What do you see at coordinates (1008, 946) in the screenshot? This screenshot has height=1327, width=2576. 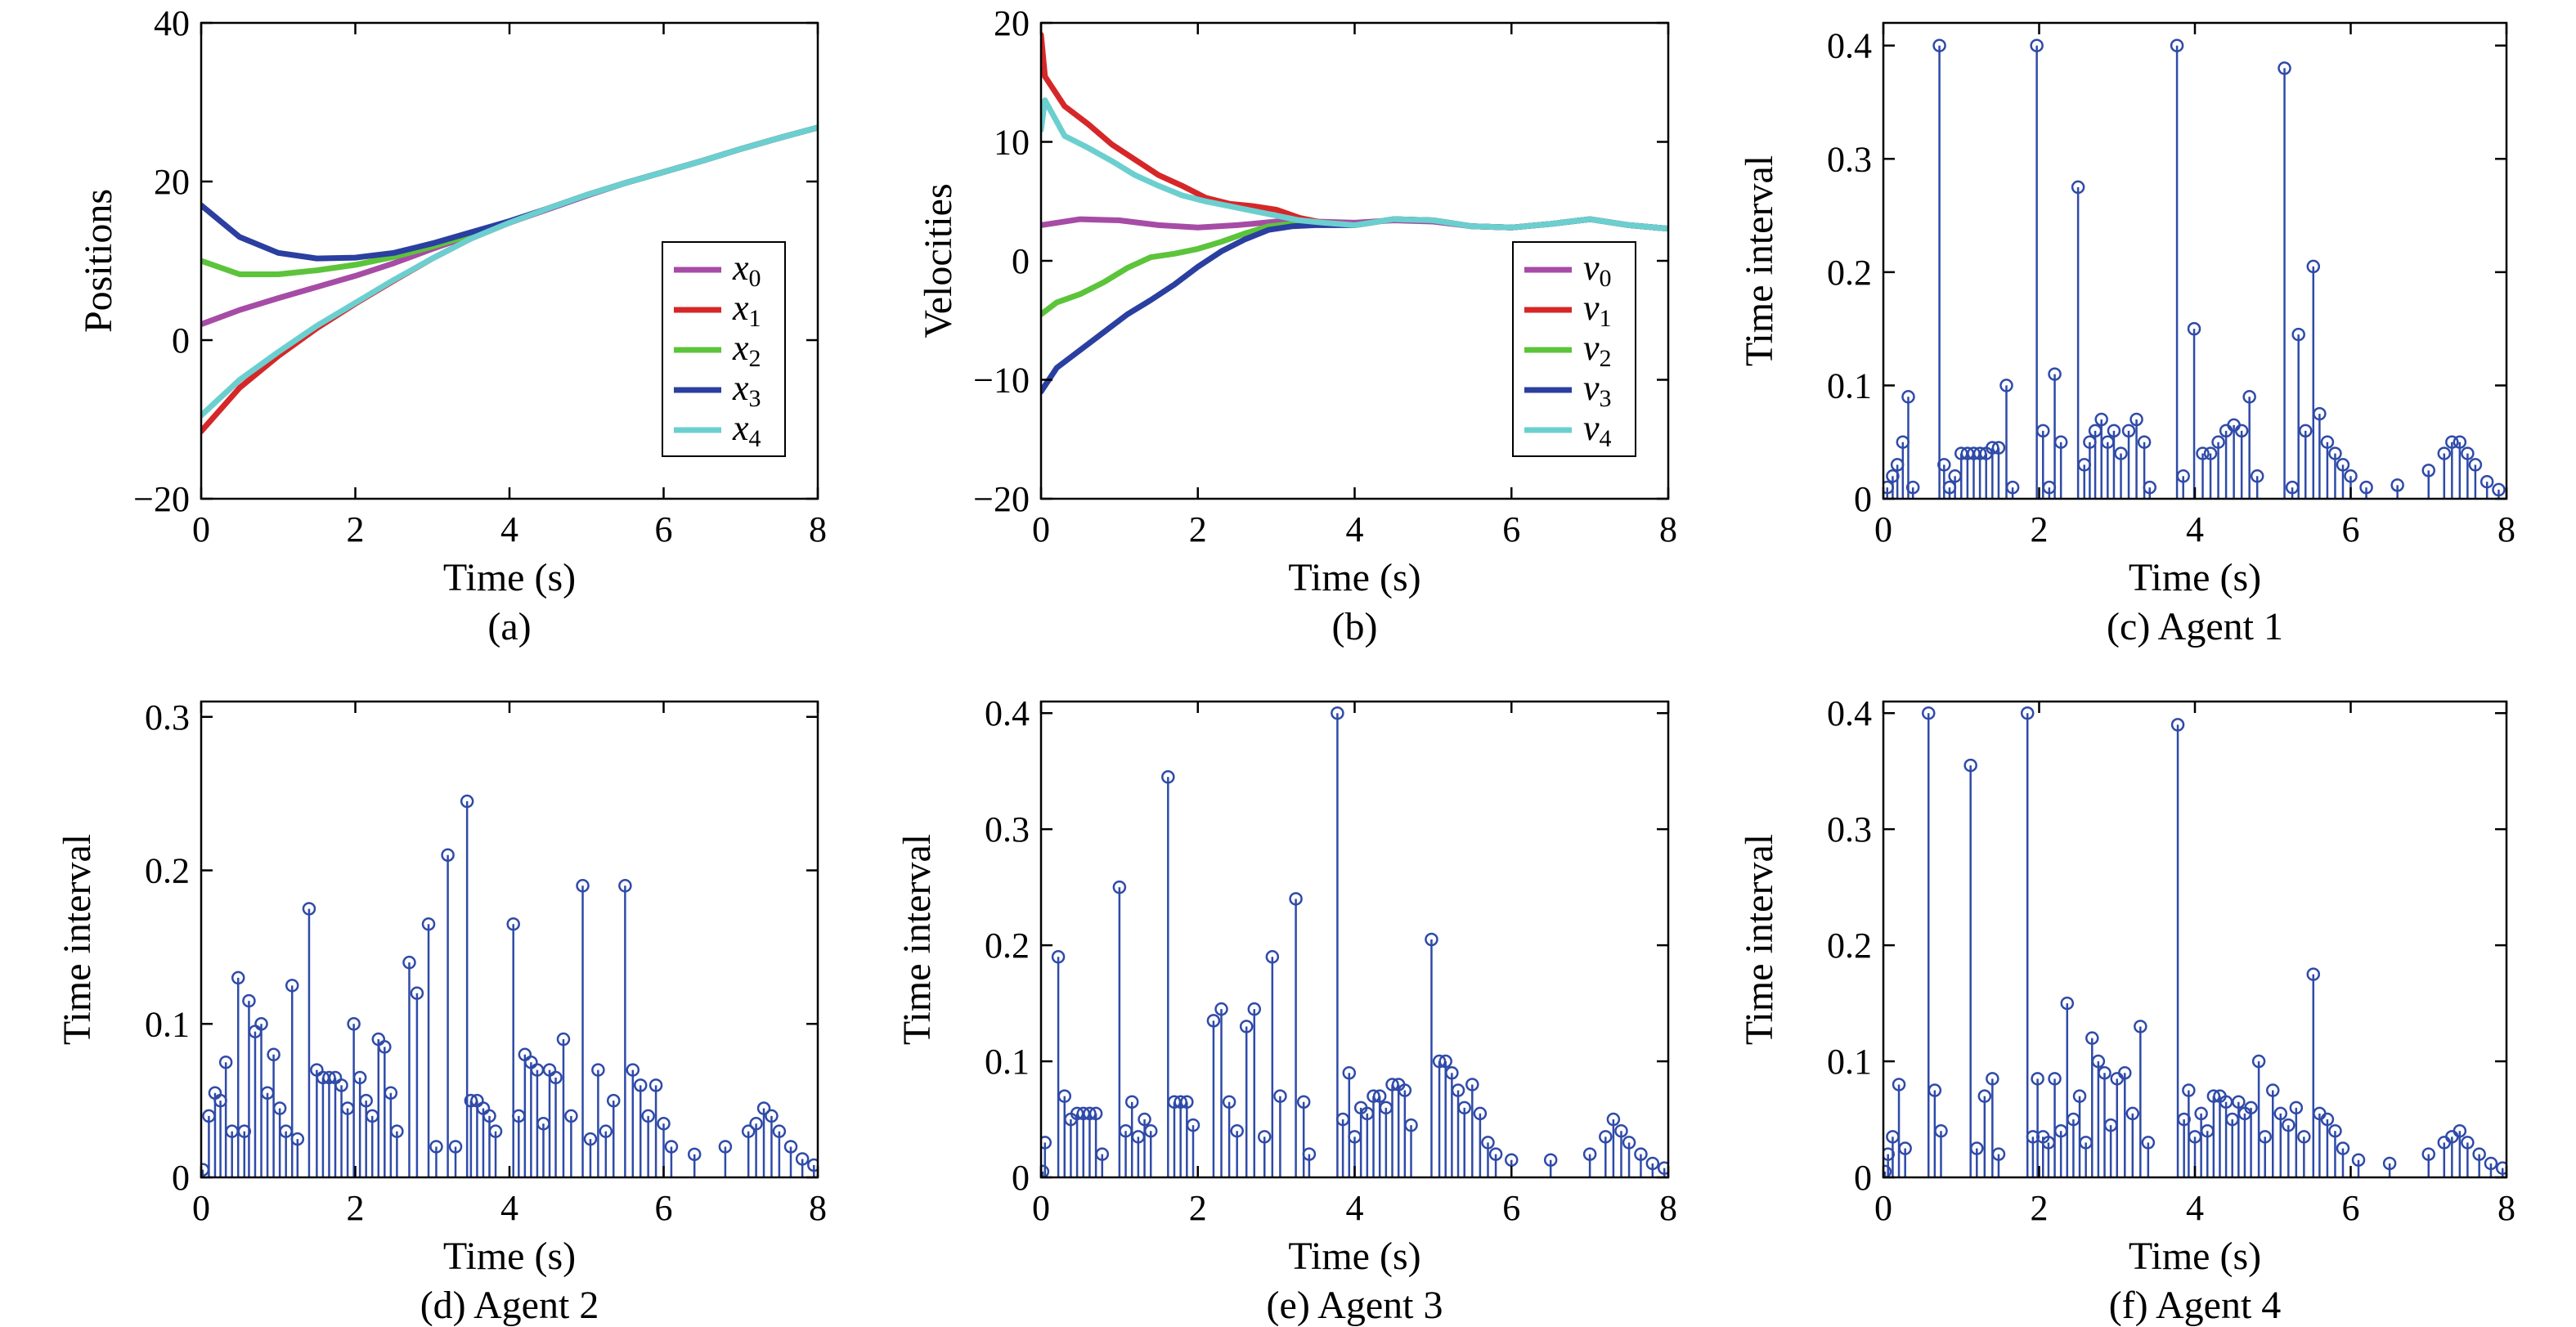 I see `y-tick-label: 0.2` at bounding box center [1008, 946].